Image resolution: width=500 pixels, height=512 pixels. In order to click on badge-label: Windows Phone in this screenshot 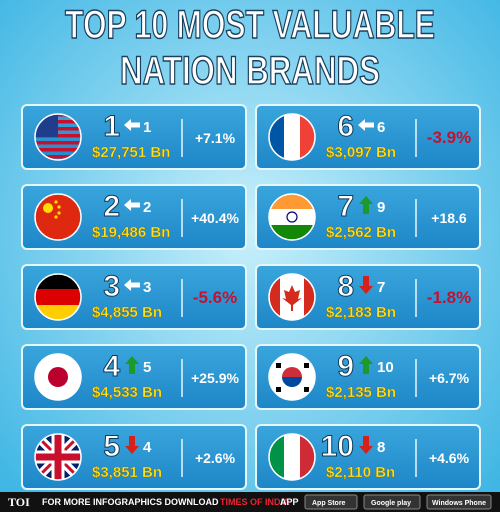, I will do `click(459, 503)`.